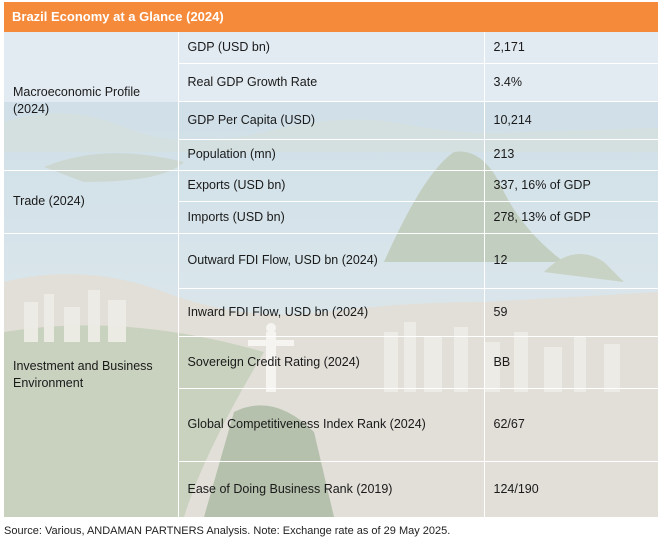 The width and height of the screenshot is (662, 544). Describe the element at coordinates (571, 217) in the screenshot. I see `metric-value: 278, 13% of GDP` at that location.